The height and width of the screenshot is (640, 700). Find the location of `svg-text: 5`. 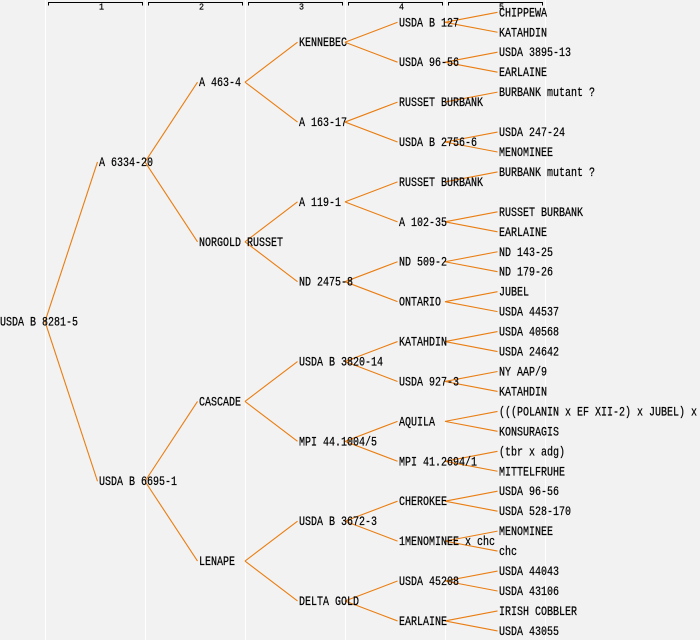

svg-text: 5 is located at coordinates (501, 8).